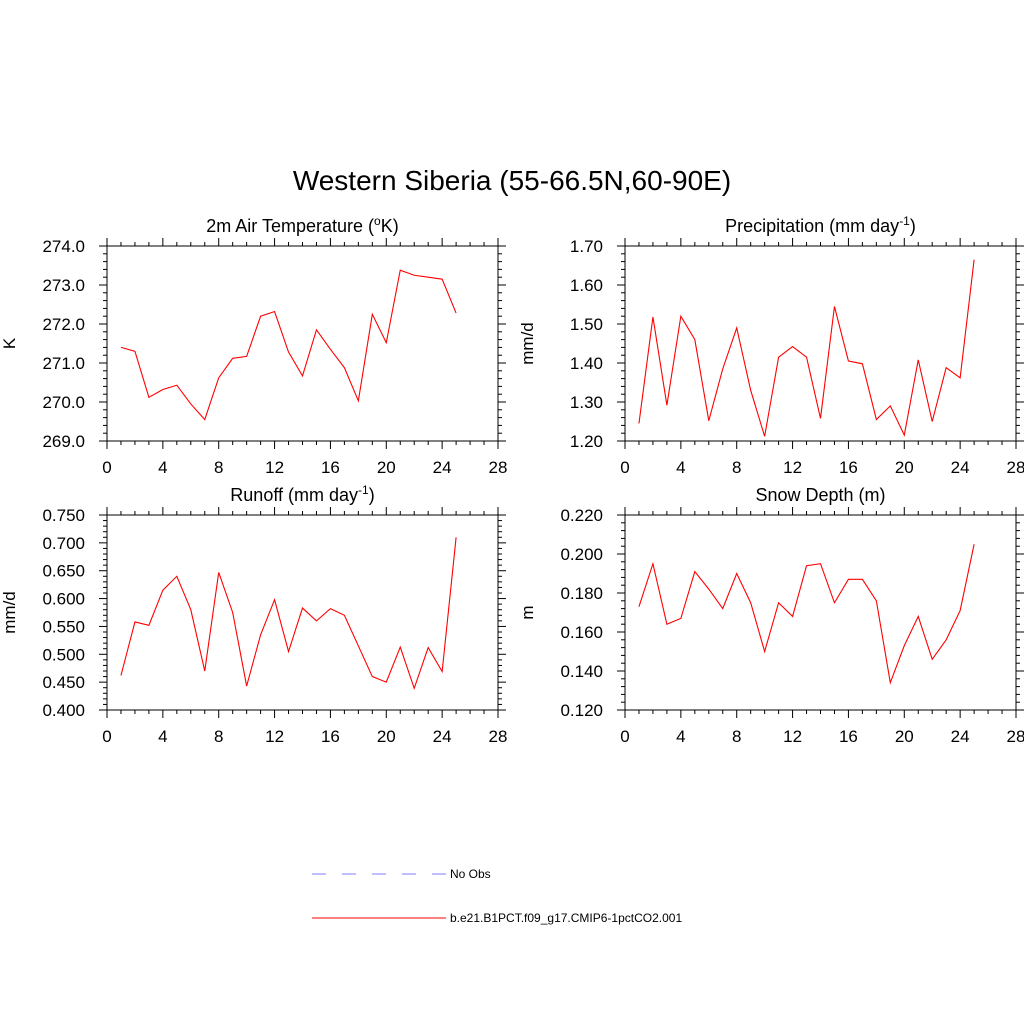 The height and width of the screenshot is (1024, 1024). What do you see at coordinates (63, 682) in the screenshot?
I see `y-tick-label: 0.450` at bounding box center [63, 682].